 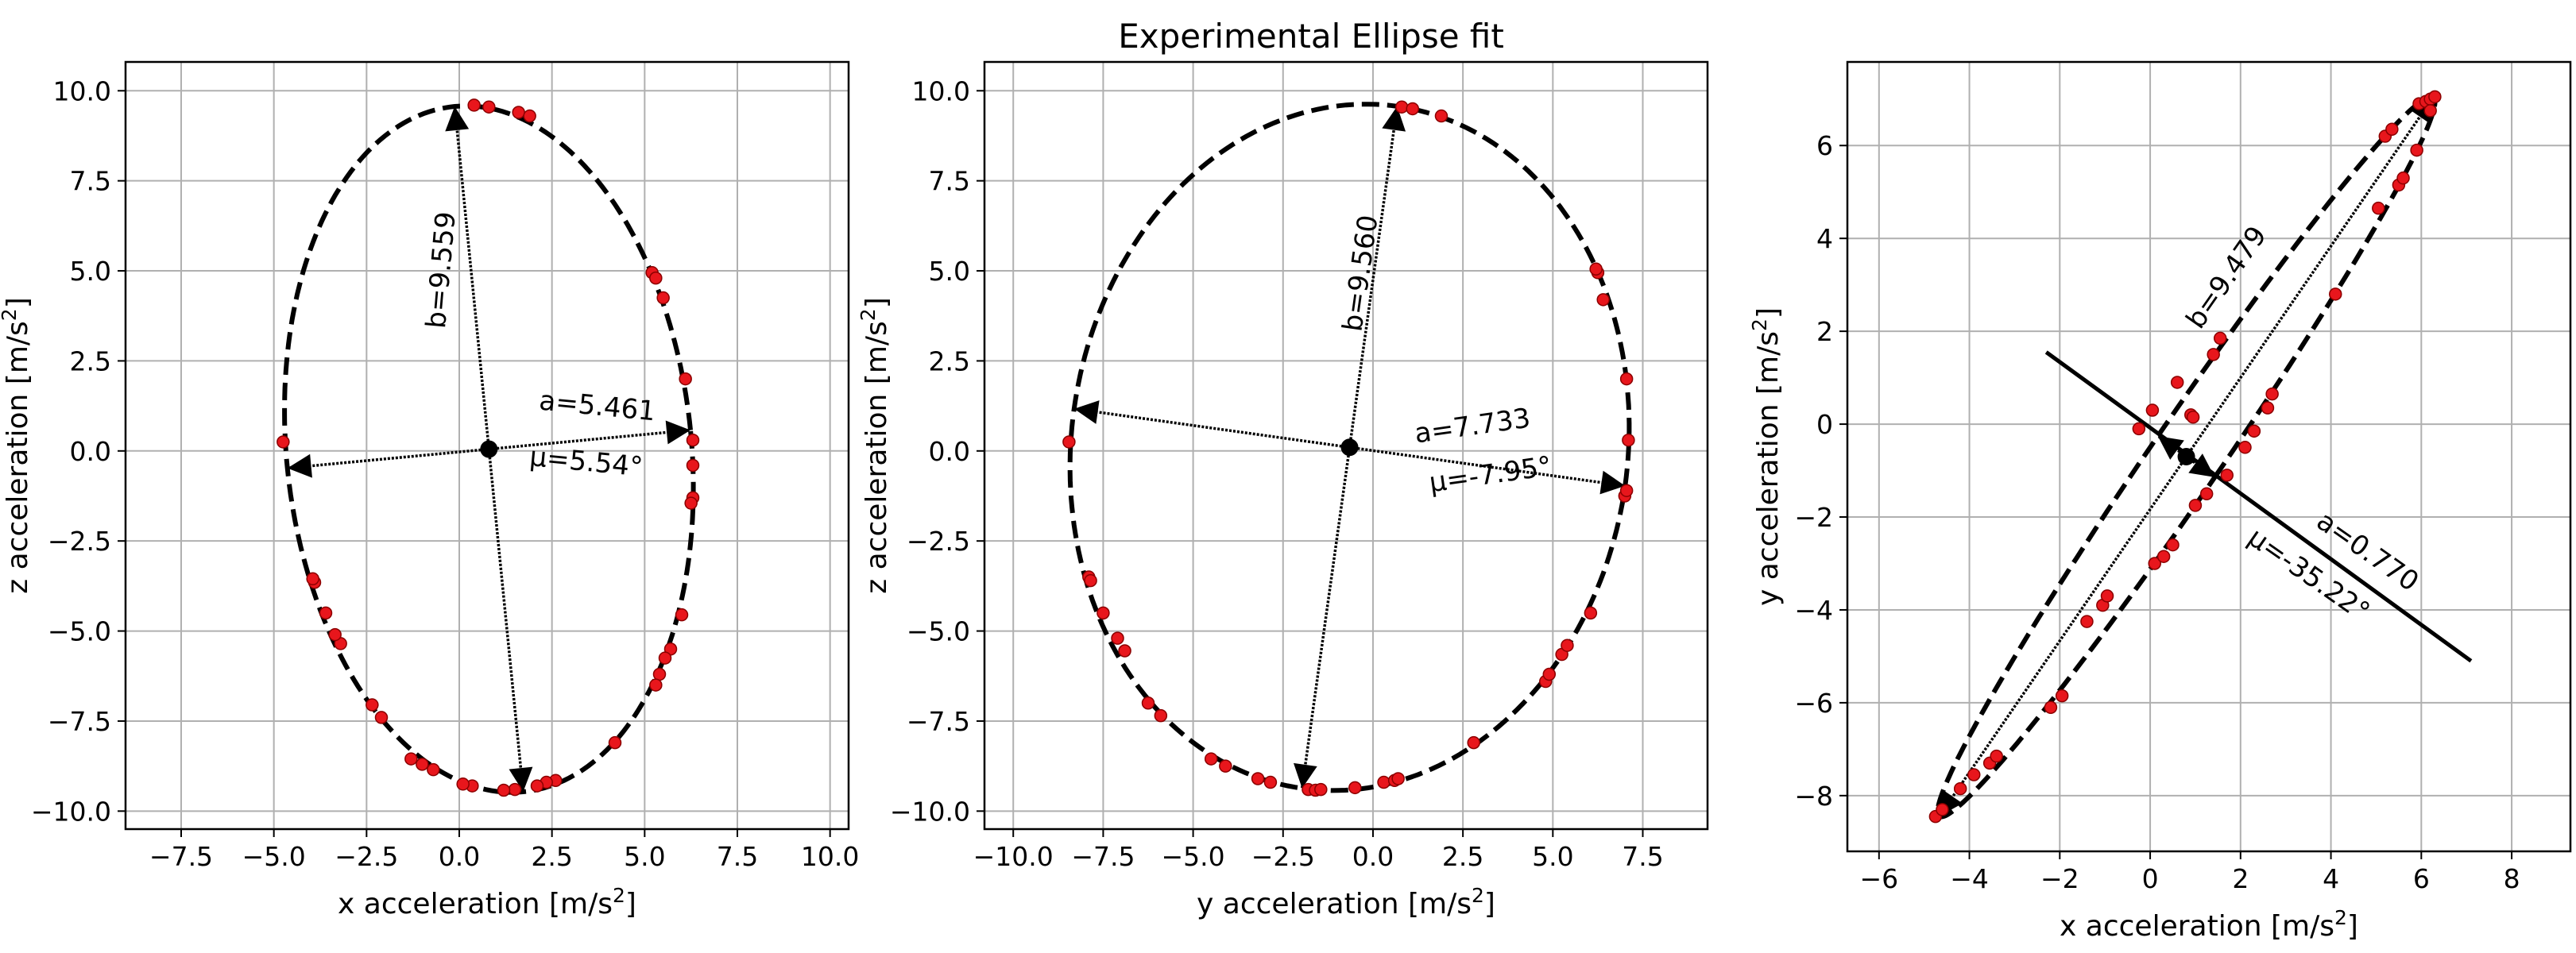 I want to click on y-tick-label: 5.0, so click(x=90, y=271).